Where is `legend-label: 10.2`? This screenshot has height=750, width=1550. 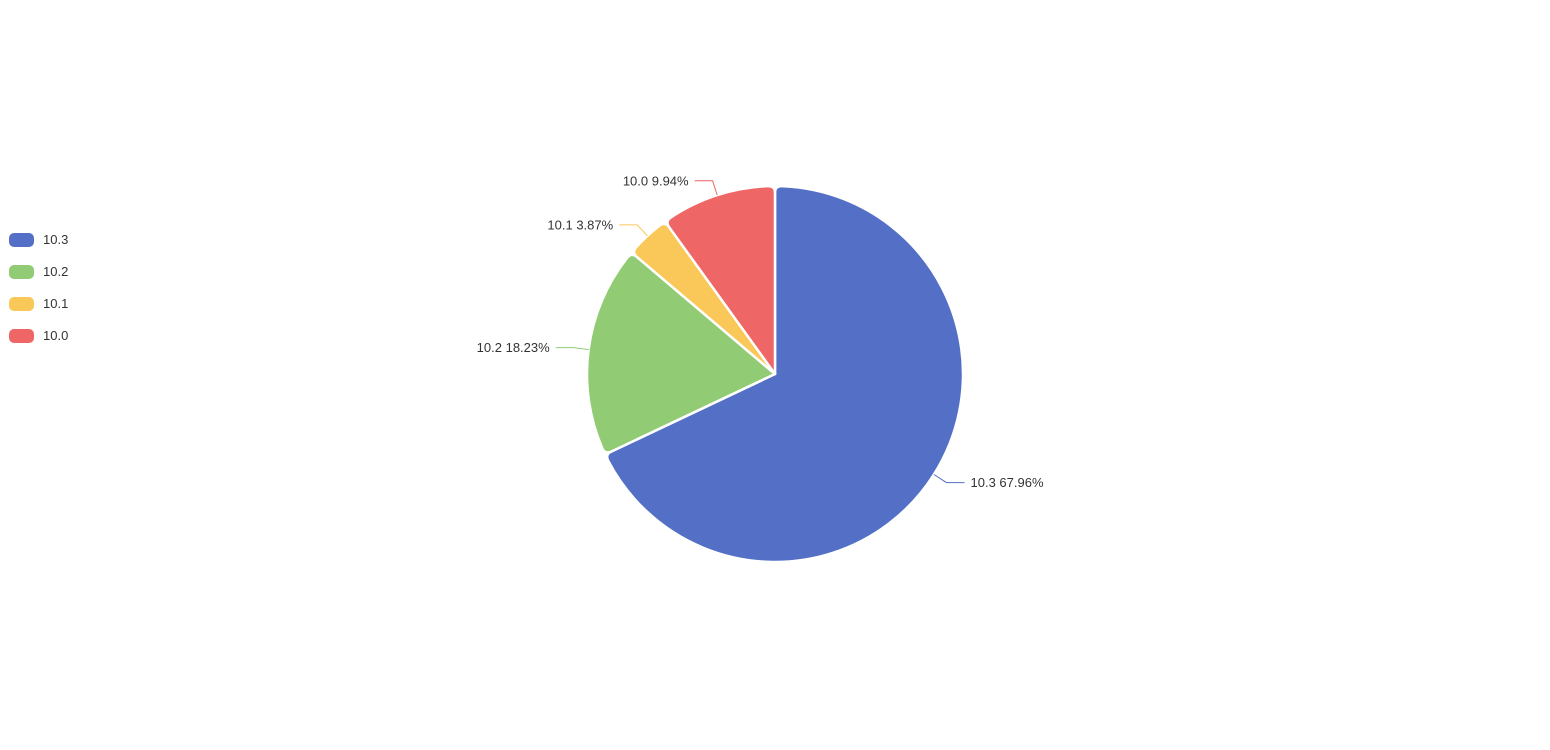 legend-label: 10.2 is located at coordinates (56, 271).